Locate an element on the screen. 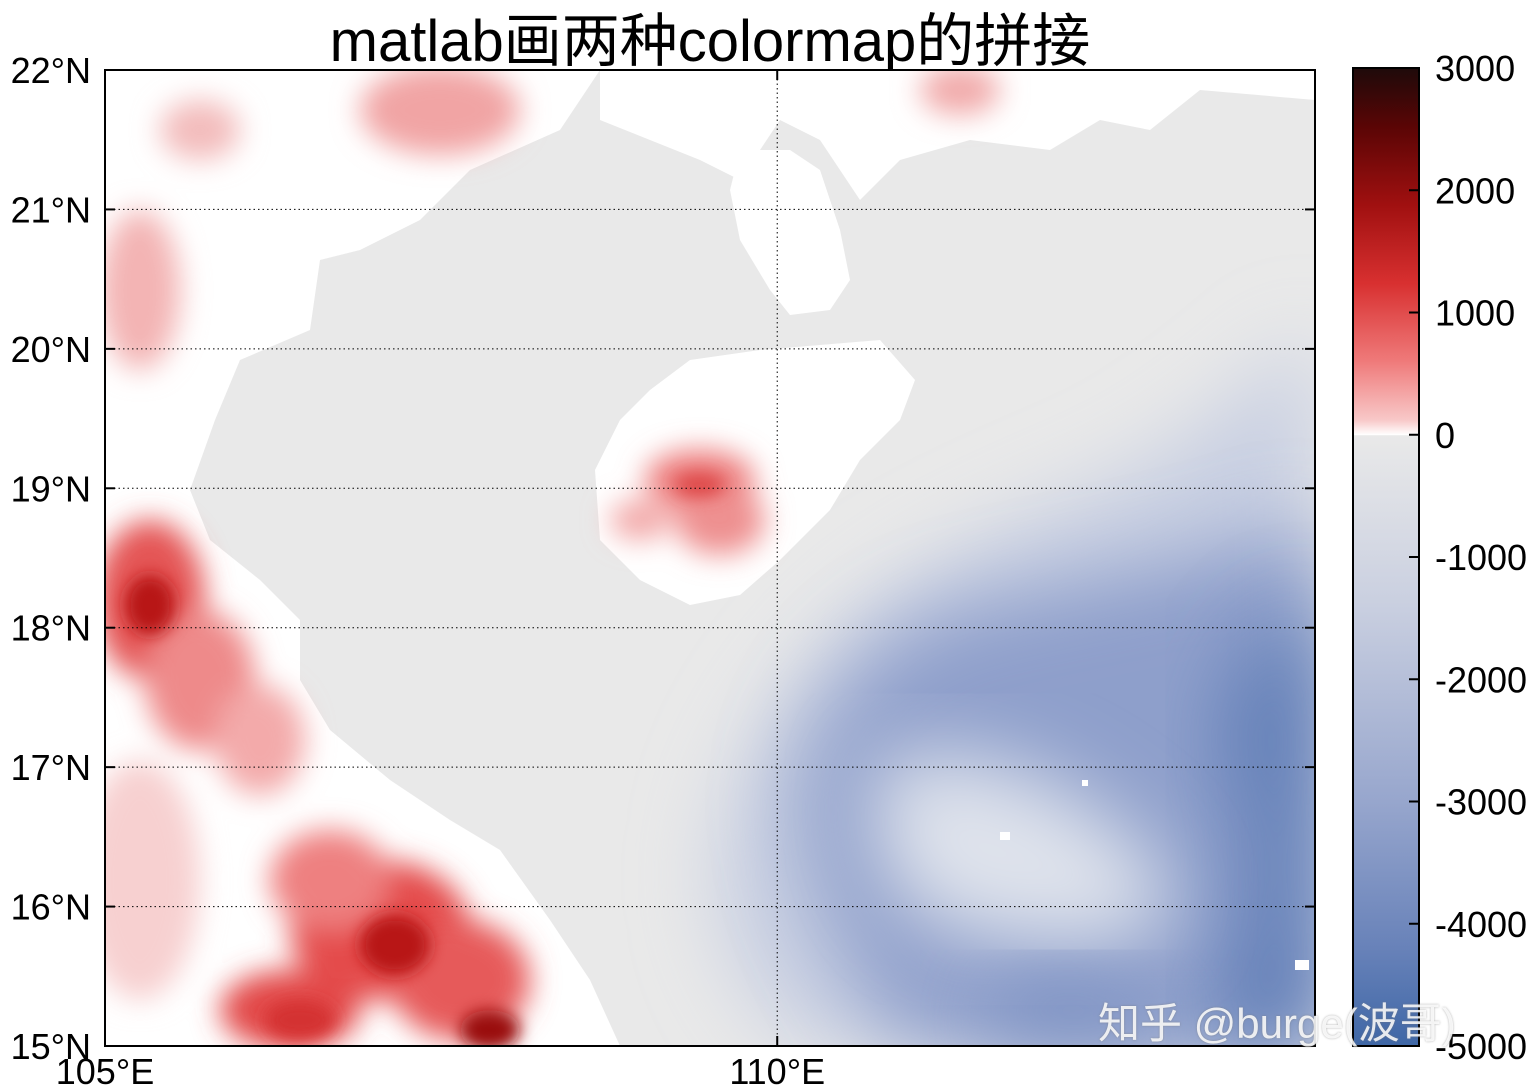 The width and height of the screenshot is (1530, 1089). hainan-island is located at coordinates (755, 472).